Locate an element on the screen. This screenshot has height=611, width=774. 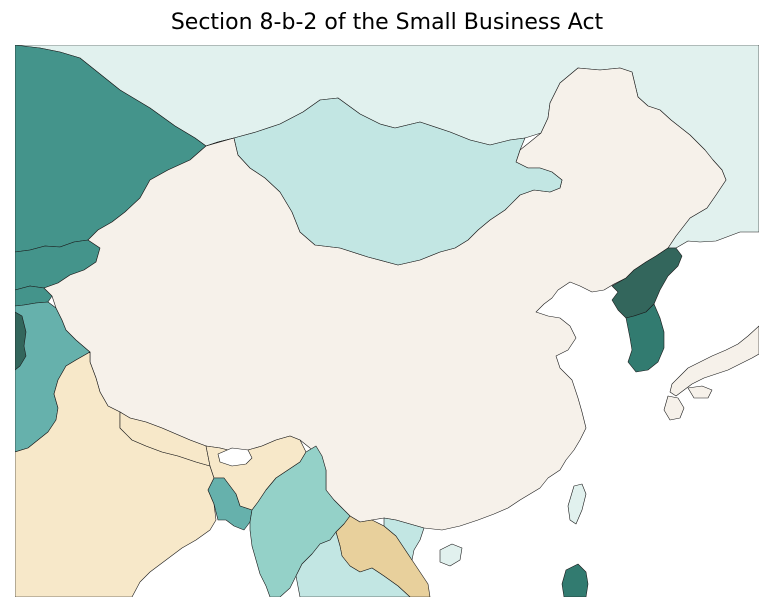
region-philippines is located at coordinates (575, 580).